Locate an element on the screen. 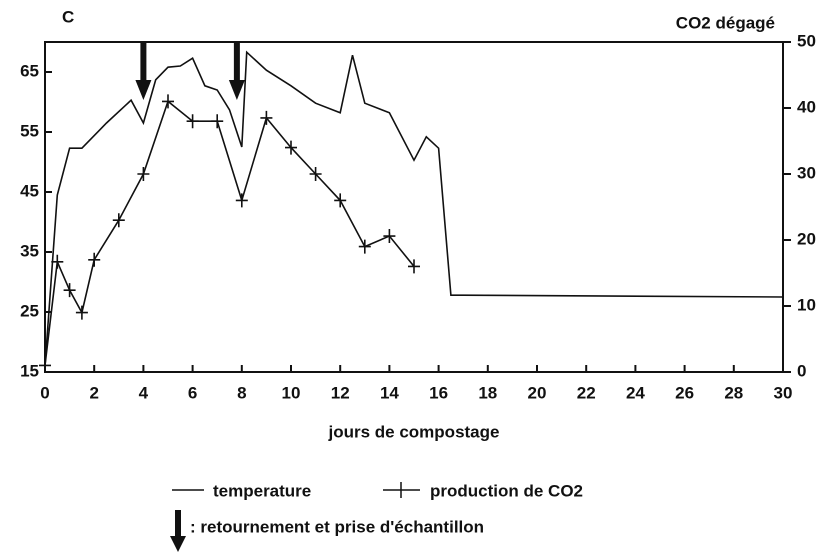 This screenshot has width=821, height=557. x-tick-label: 8 is located at coordinates (241, 392).